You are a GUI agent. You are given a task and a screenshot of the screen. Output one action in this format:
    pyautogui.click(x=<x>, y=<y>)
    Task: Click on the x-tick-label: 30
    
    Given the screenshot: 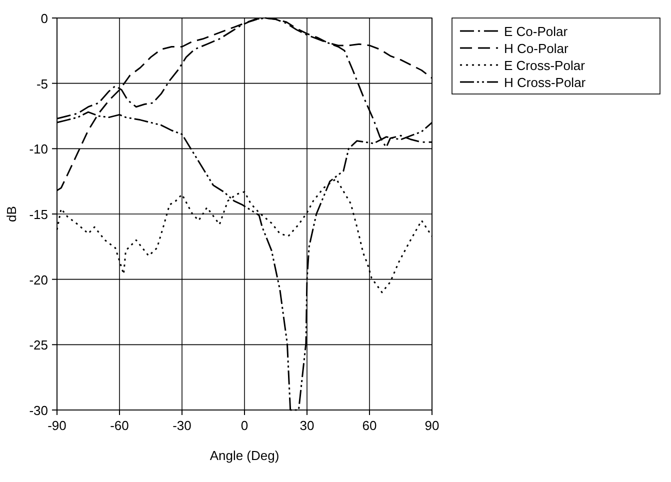 What is the action you would take?
    pyautogui.click(x=307, y=425)
    